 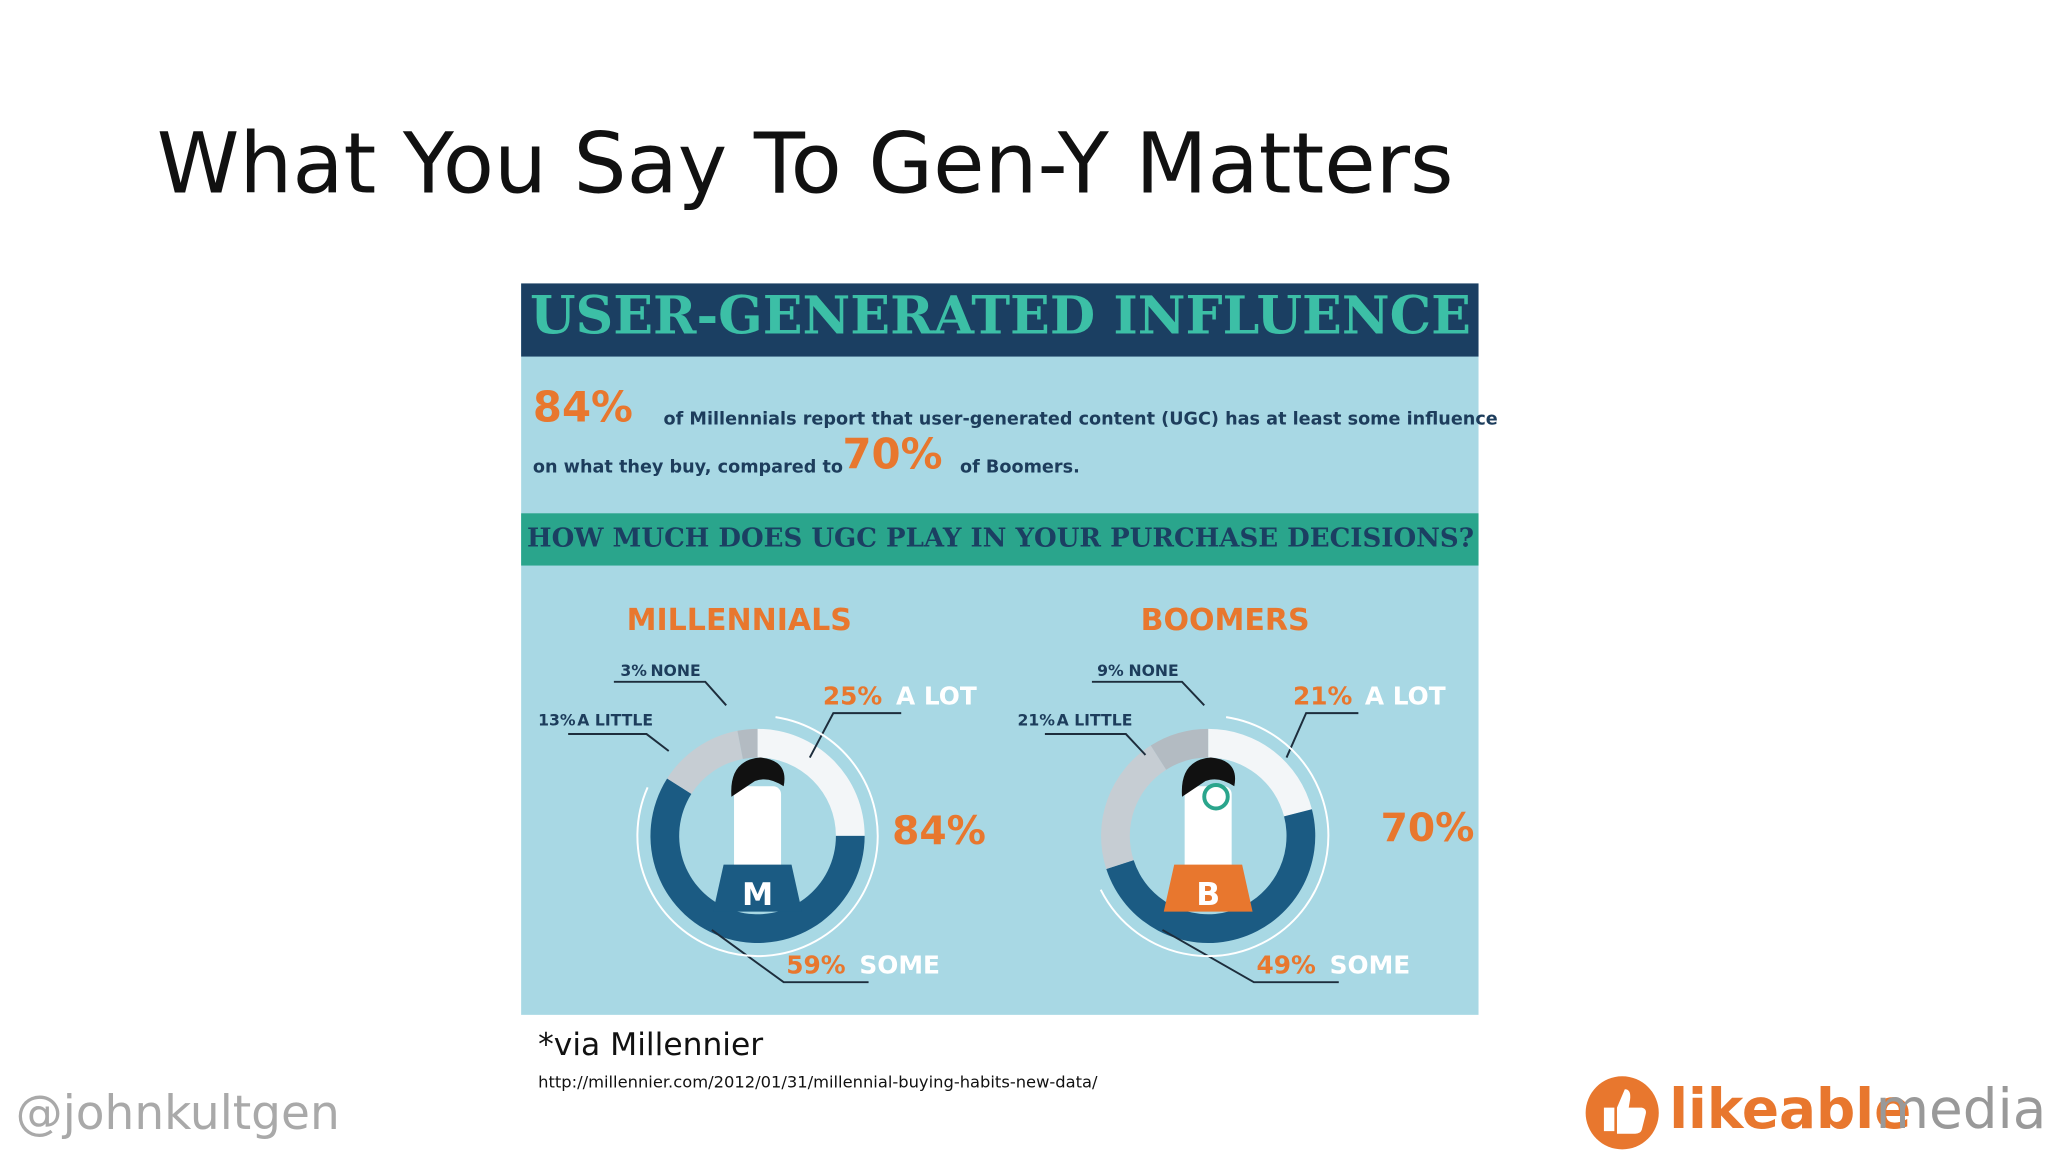 I want to click on handle: @johnkultgen, so click(x=178, y=1113).